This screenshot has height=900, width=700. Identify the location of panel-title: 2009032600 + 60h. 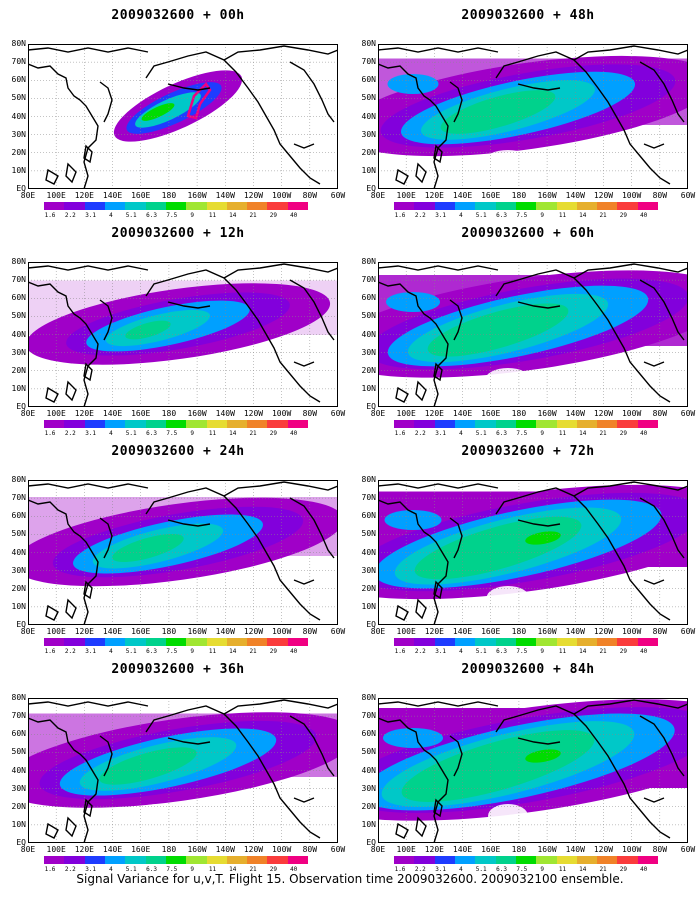
(528, 233).